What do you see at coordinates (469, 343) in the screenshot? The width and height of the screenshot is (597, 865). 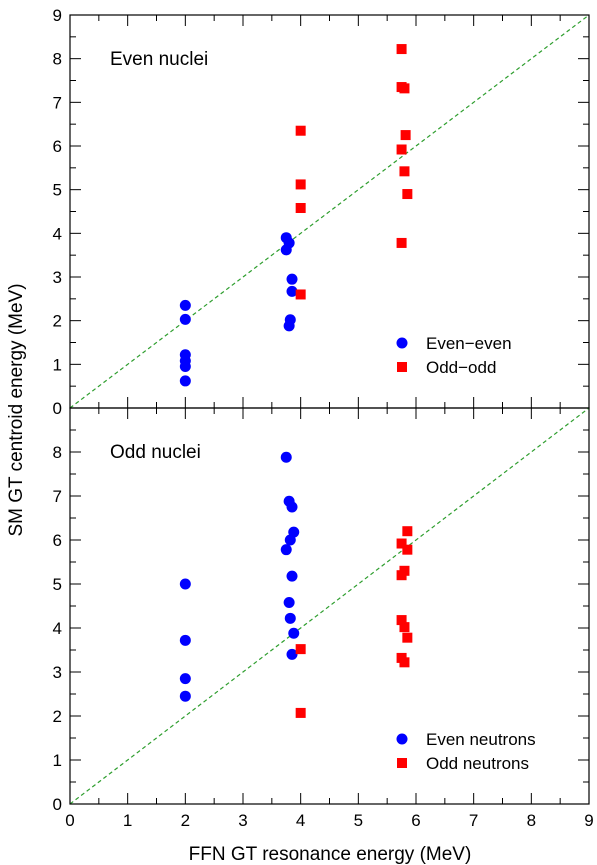 I see `top-legend-label-0: Even−even` at bounding box center [469, 343].